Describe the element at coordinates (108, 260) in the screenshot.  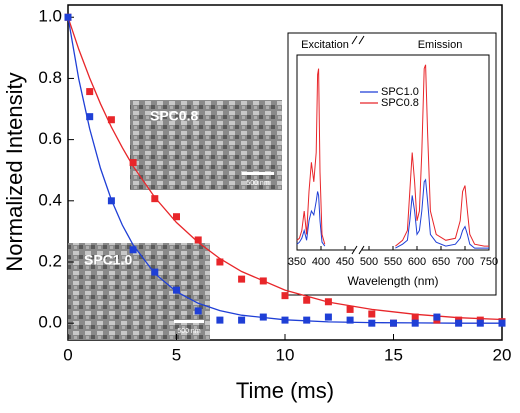
I see `image-label: SPC1.0` at that location.